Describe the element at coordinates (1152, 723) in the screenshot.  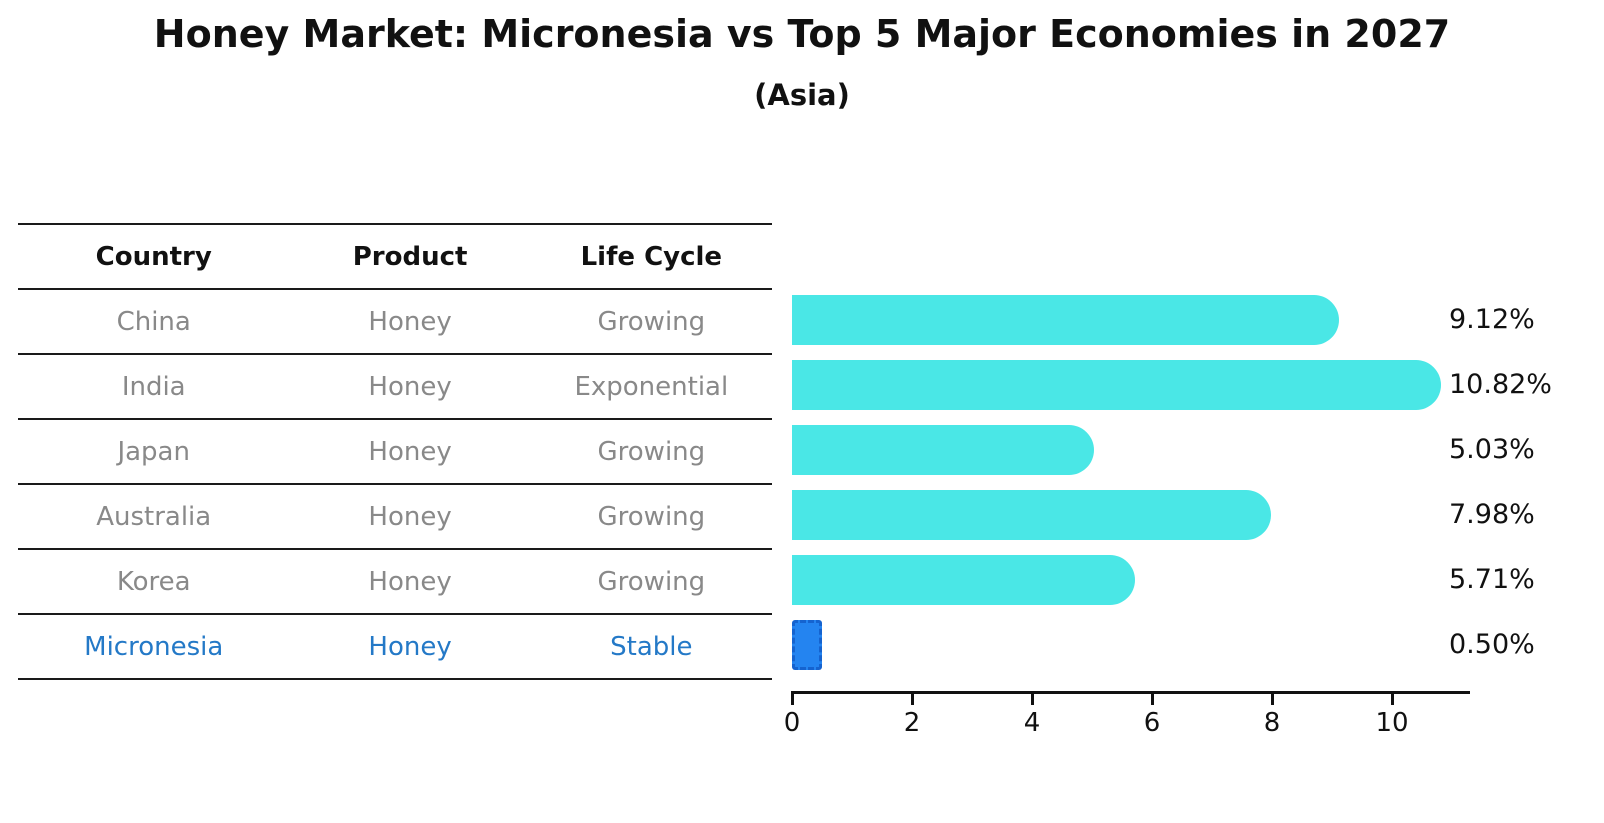
I see `x-axis-tick-label: 6` at that location.